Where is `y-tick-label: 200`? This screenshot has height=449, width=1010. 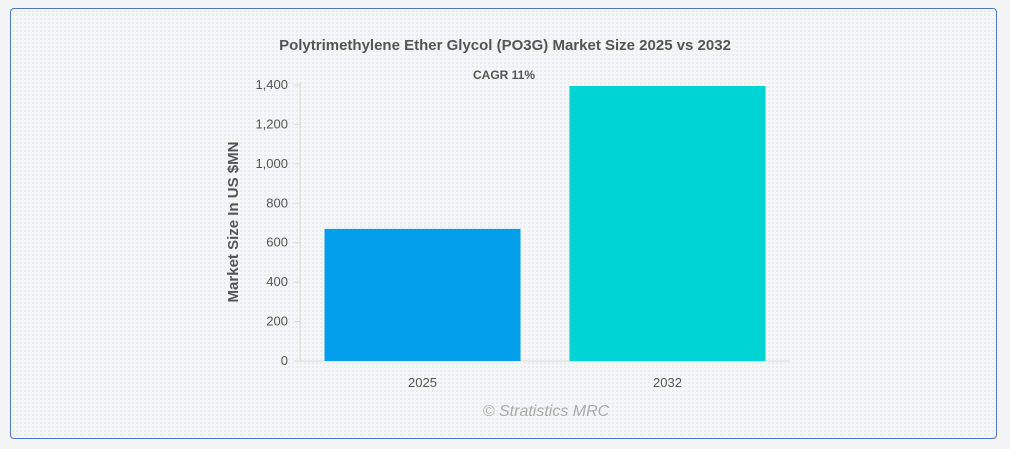
y-tick-label: 200 is located at coordinates (277, 321).